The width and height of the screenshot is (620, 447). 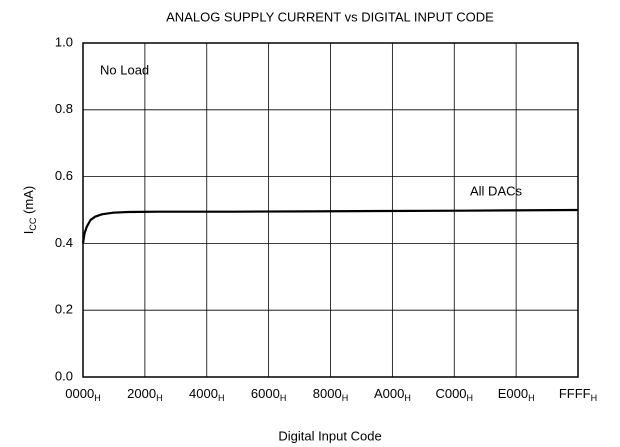 What do you see at coordinates (28, 202) in the screenshot?
I see `y-axis-label-unit: (mA)` at bounding box center [28, 202].